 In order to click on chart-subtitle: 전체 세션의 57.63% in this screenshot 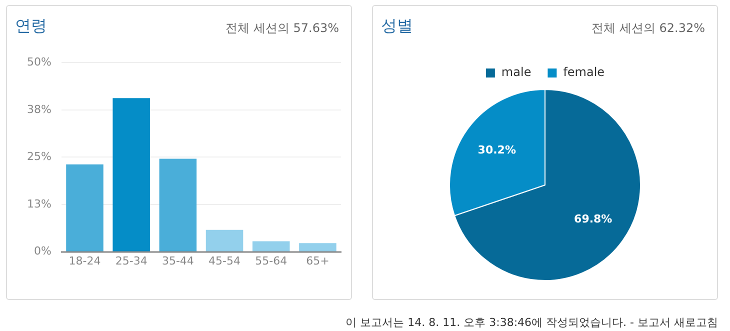, I will do `click(282, 28)`.